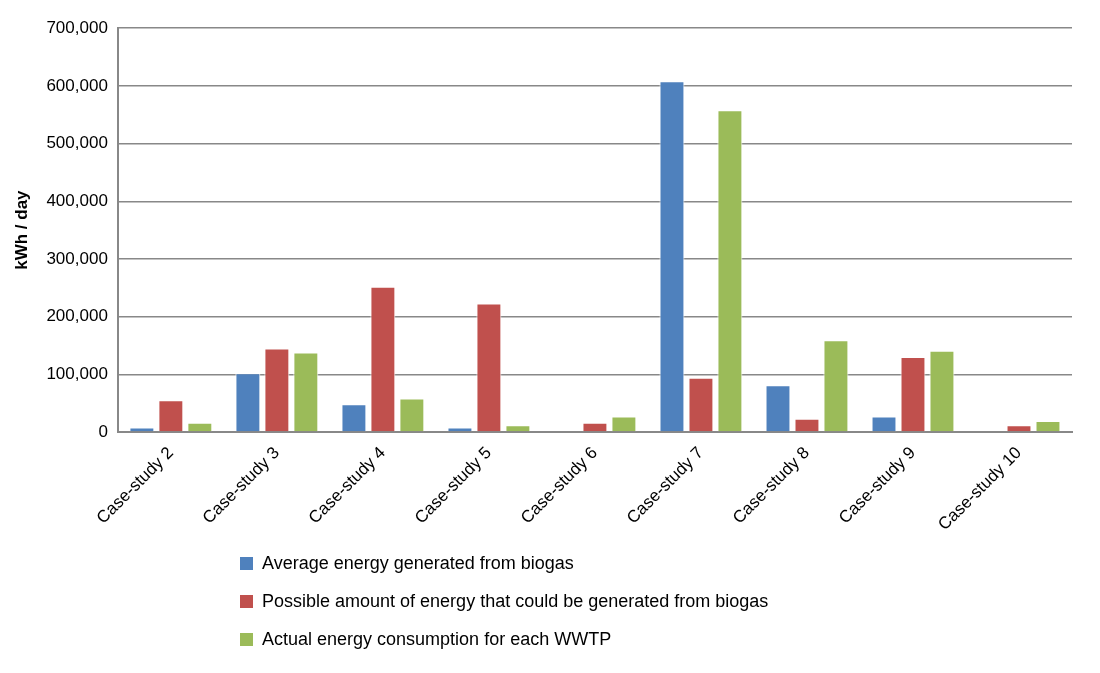  What do you see at coordinates (77, 143) in the screenshot?
I see `y-tick-label: 500,000` at bounding box center [77, 143].